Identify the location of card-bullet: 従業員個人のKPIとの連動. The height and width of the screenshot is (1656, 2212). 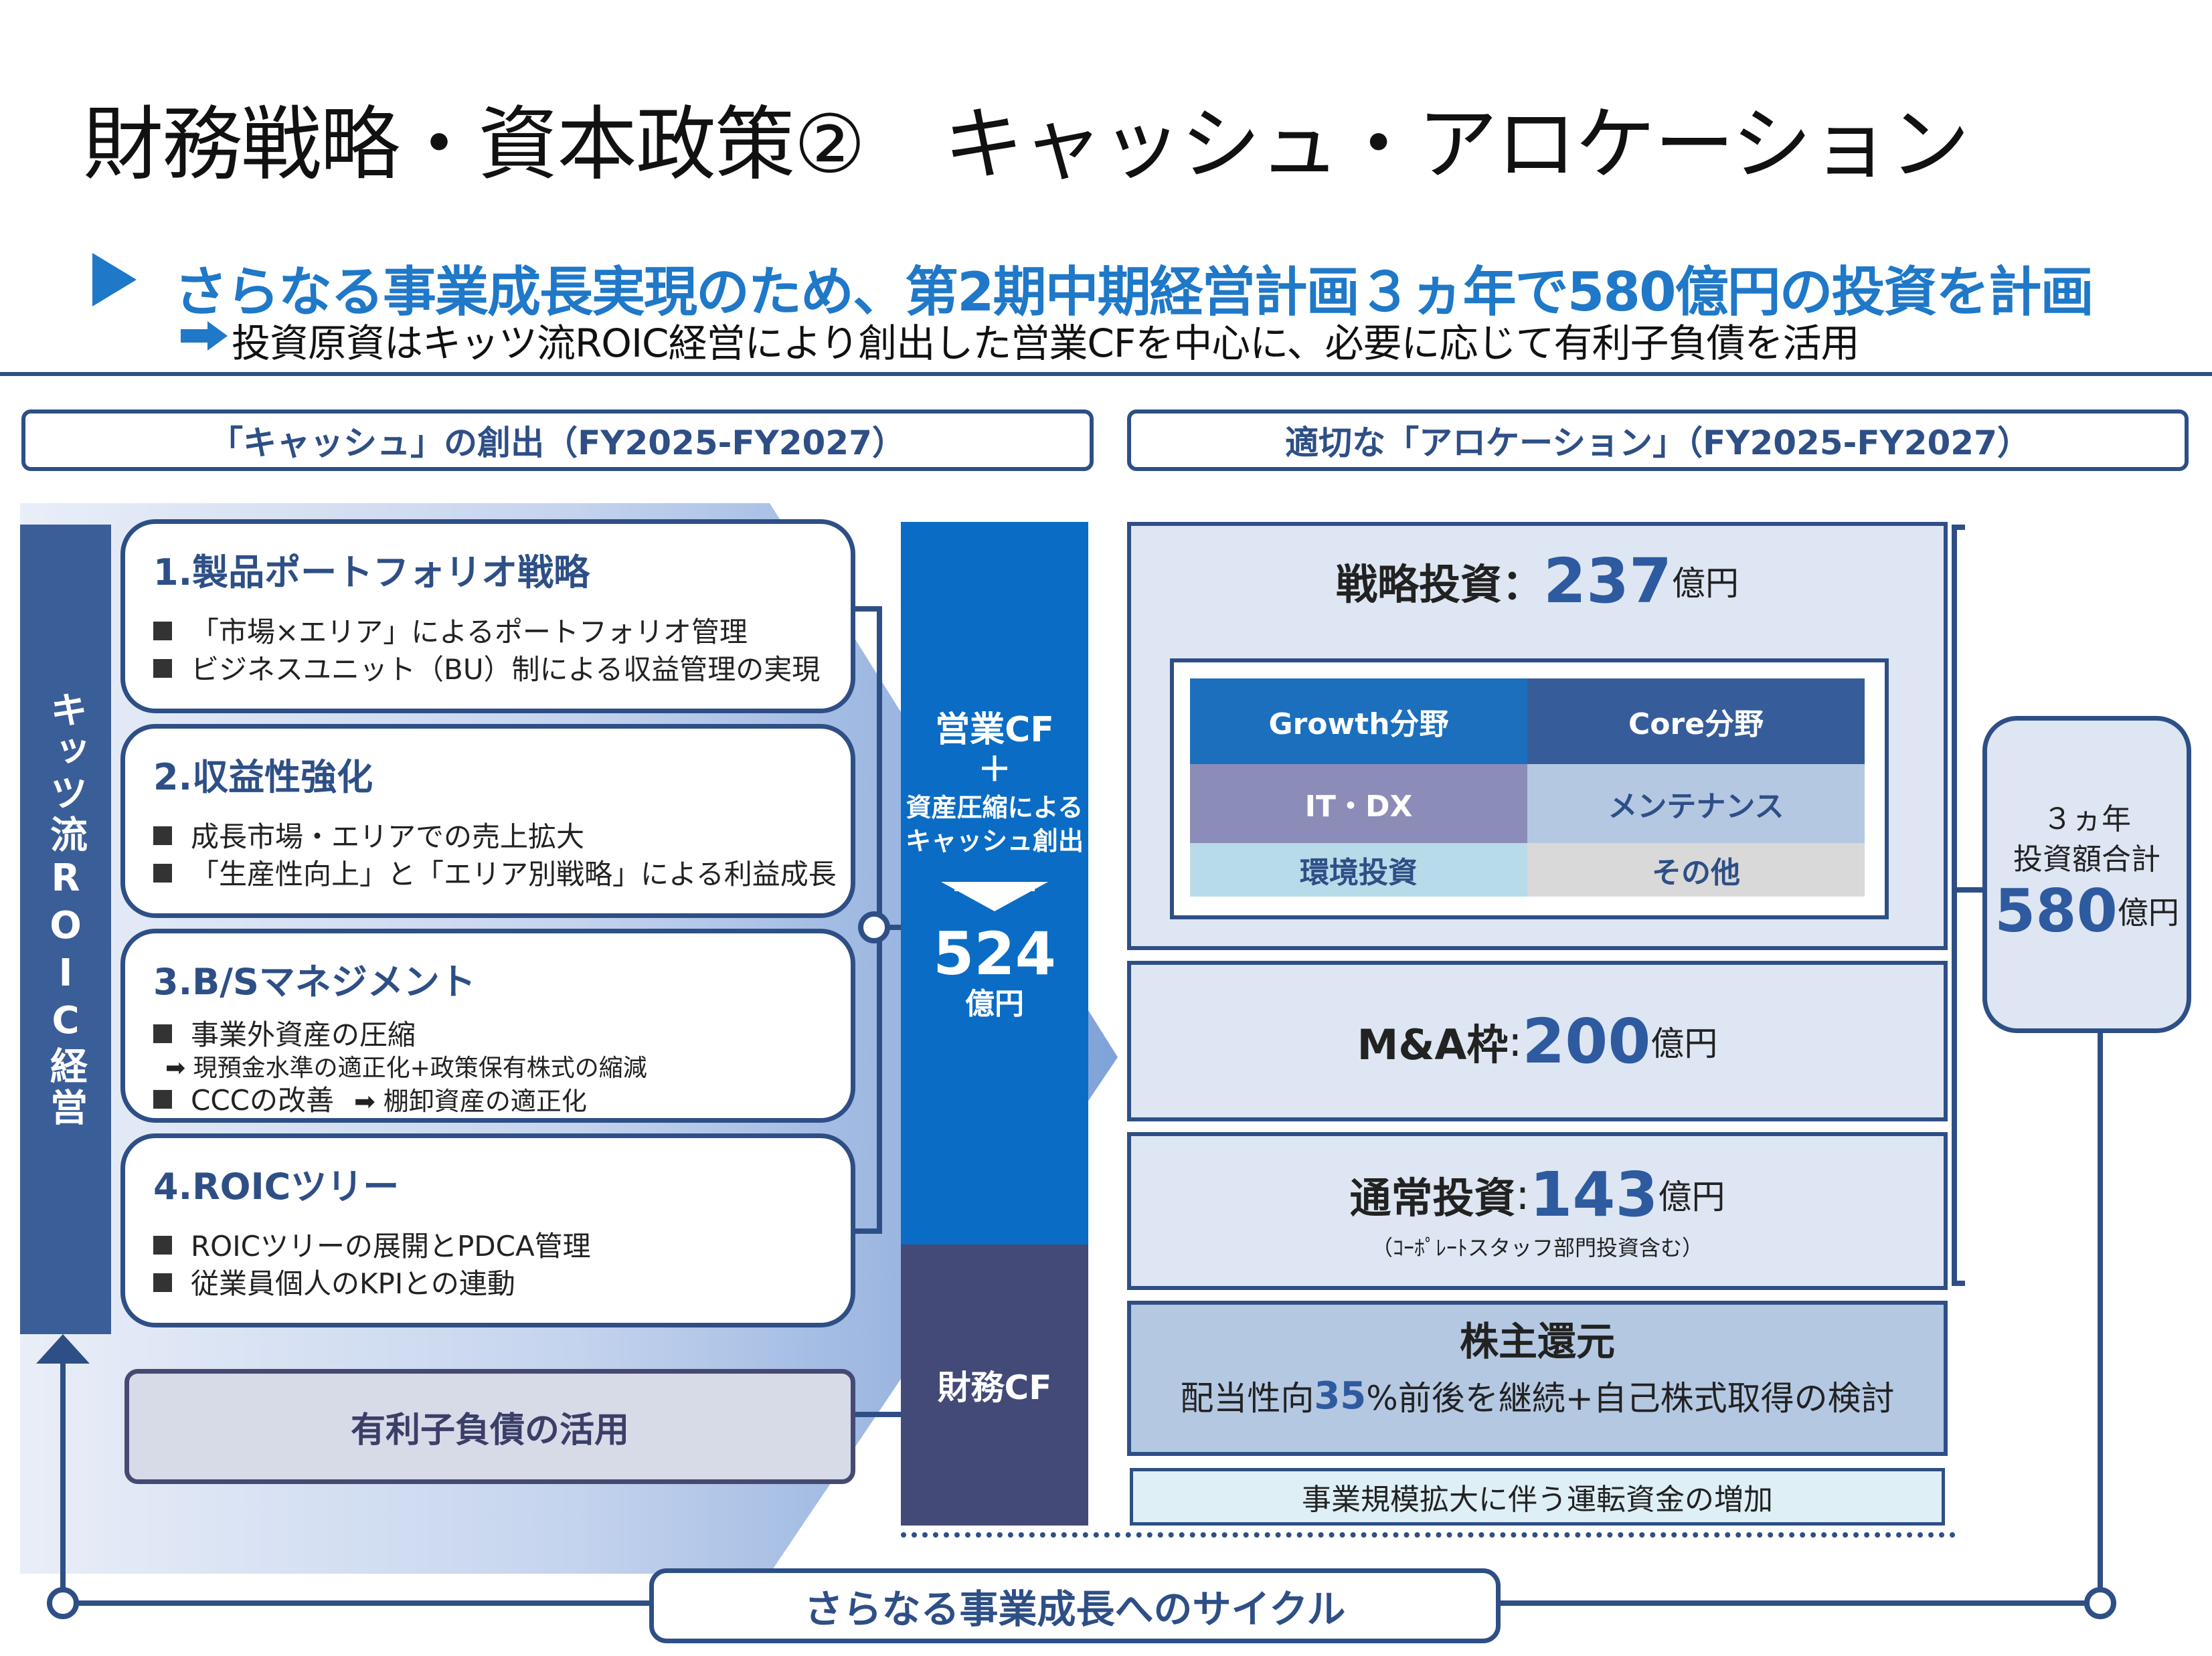
(334, 1281).